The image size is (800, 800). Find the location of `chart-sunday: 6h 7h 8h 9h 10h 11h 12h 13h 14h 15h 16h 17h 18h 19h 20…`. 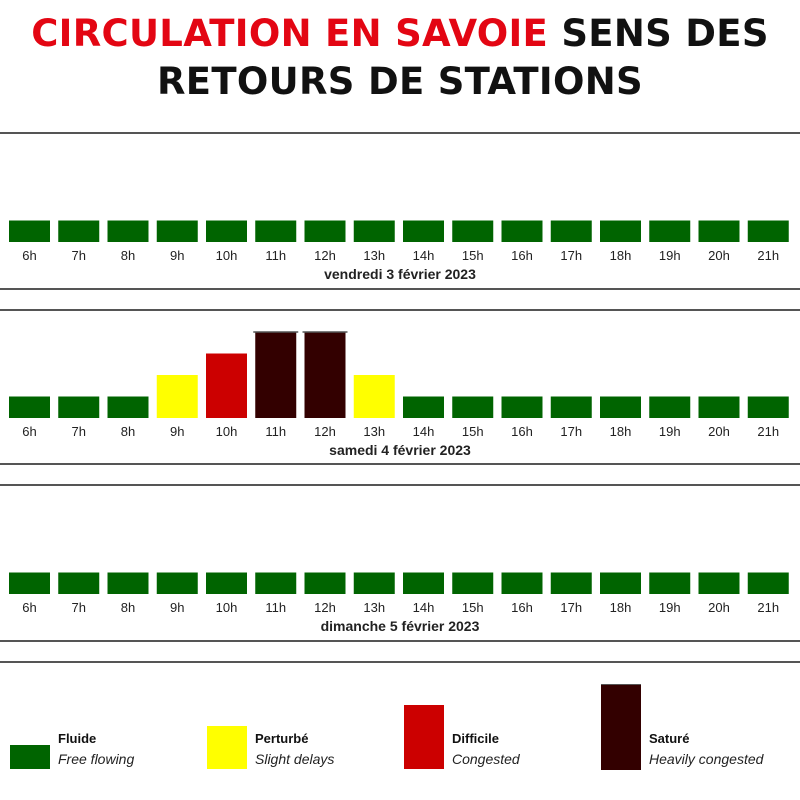

chart-sunday: 6h 7h 8h 9h 10h 11h 12h 13h 14h 15h 16h 17h 18h 19h 20… is located at coordinates (399, 593).